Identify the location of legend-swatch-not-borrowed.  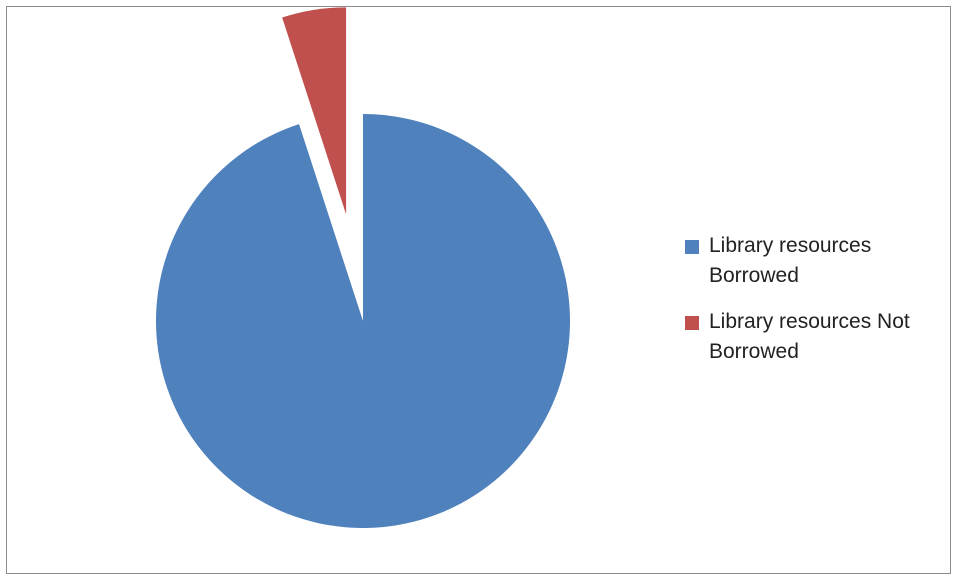
(692, 323).